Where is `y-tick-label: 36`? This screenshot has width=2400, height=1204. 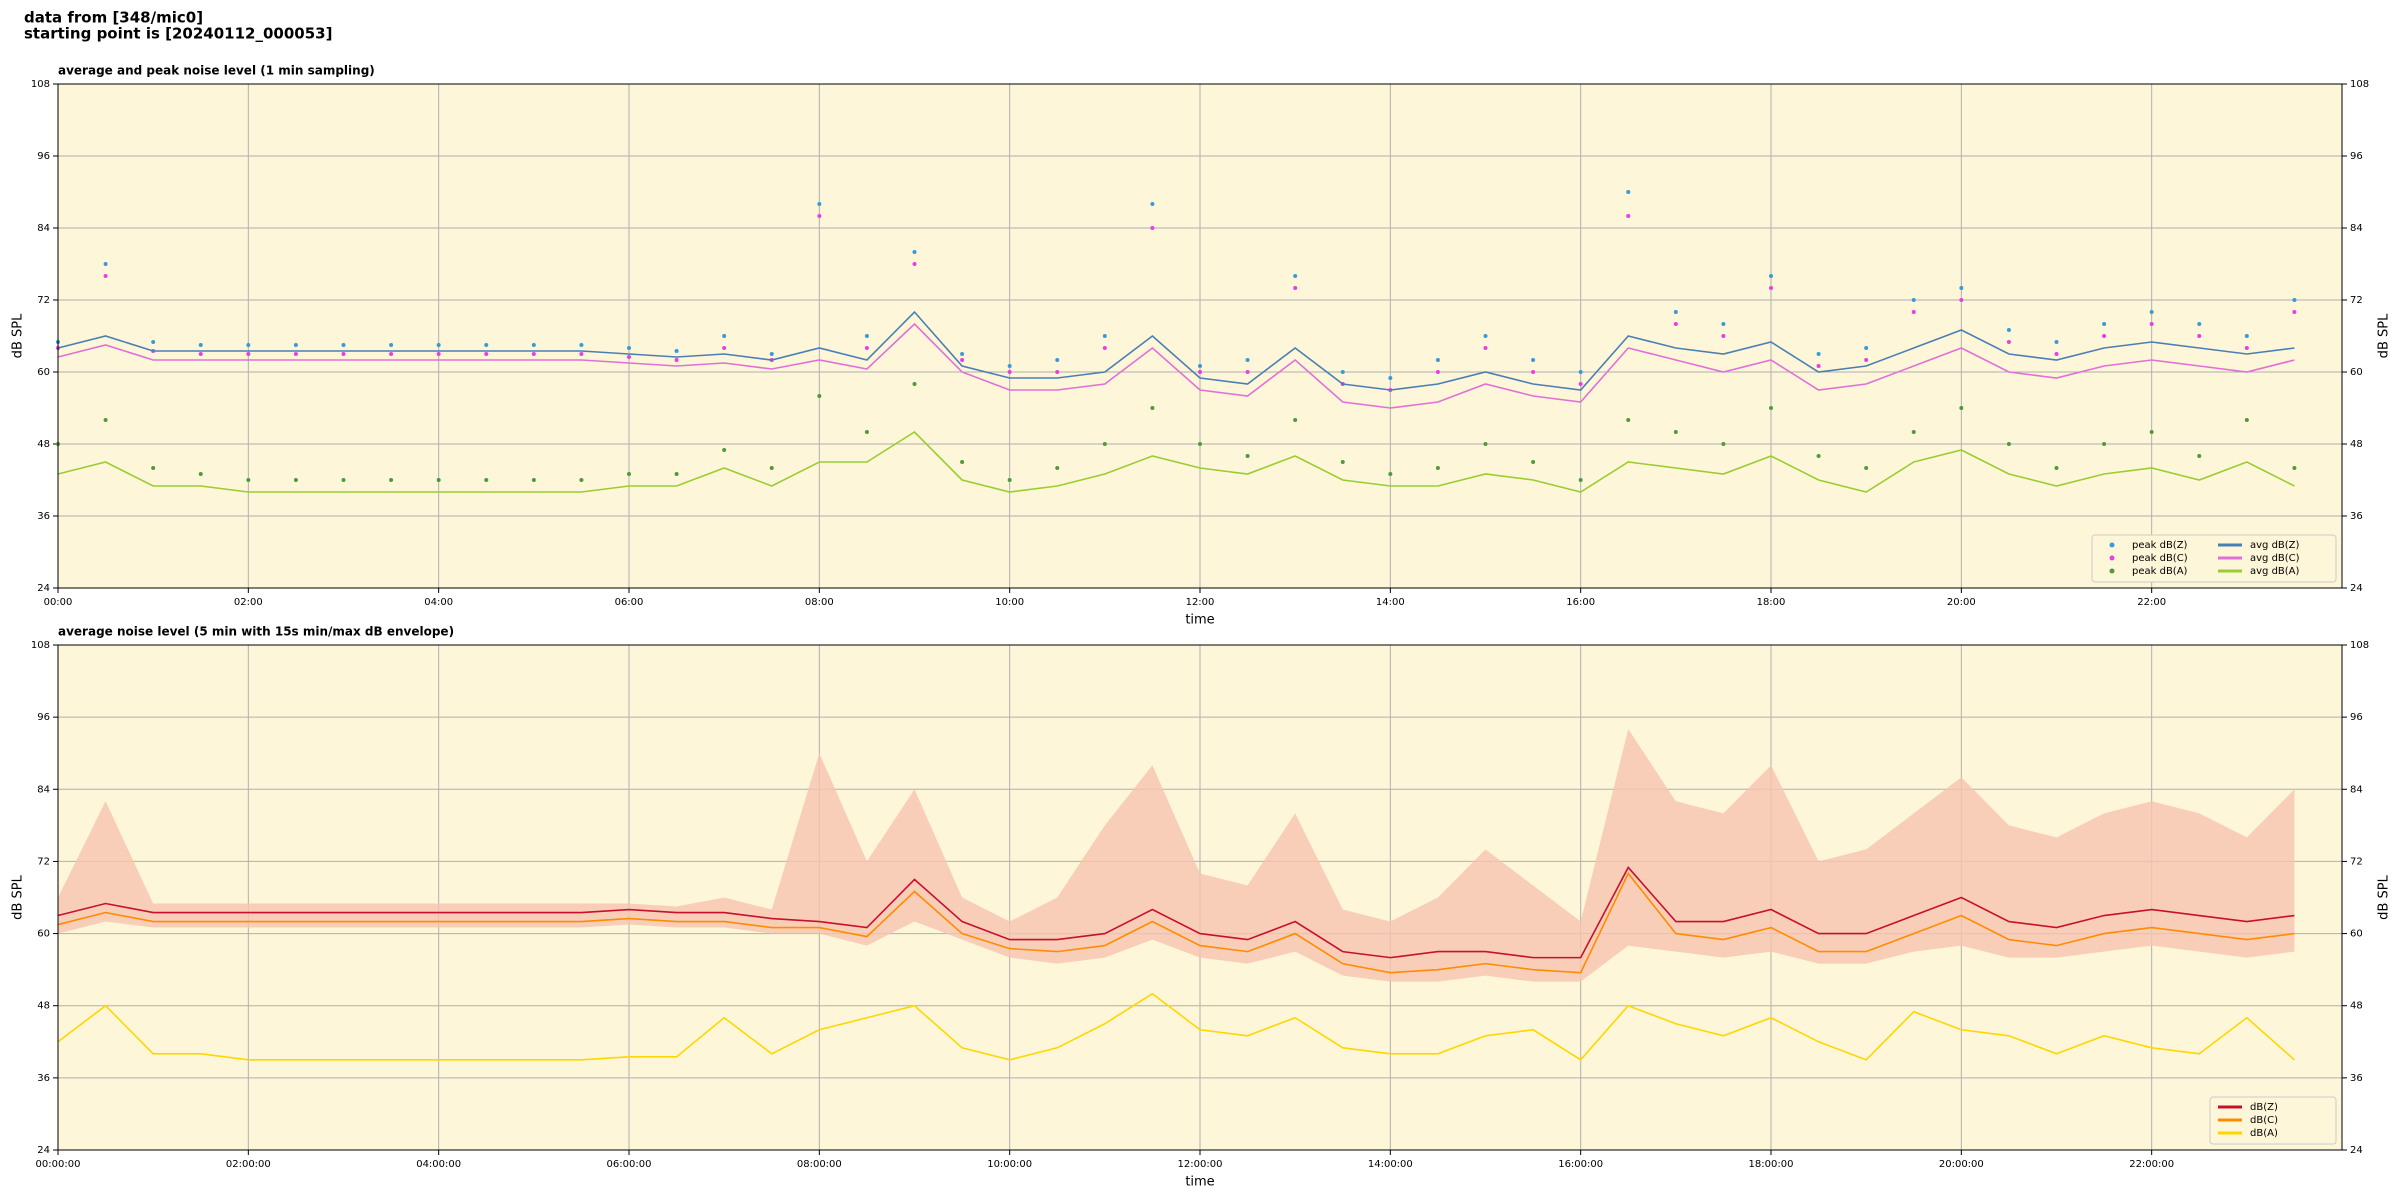 y-tick-label: 36 is located at coordinates (43, 1078).